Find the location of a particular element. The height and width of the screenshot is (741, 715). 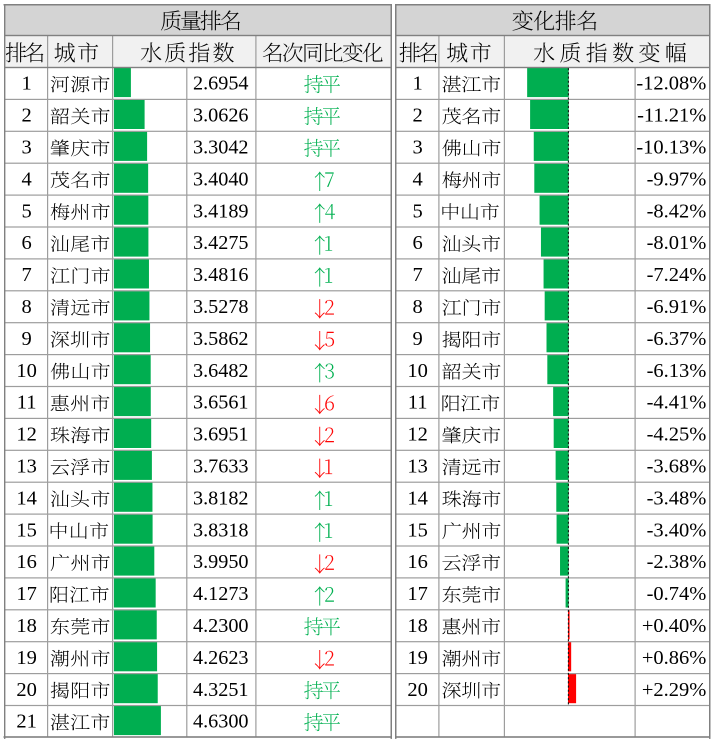

svg-text: 3.5862 is located at coordinates (221, 339).